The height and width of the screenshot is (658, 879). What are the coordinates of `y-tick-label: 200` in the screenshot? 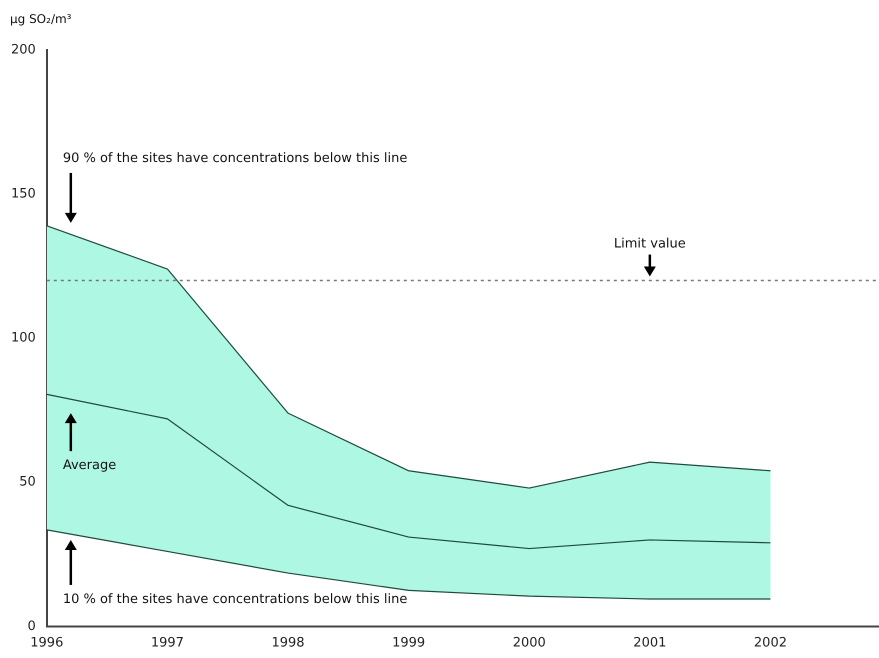 It's located at (23, 50).